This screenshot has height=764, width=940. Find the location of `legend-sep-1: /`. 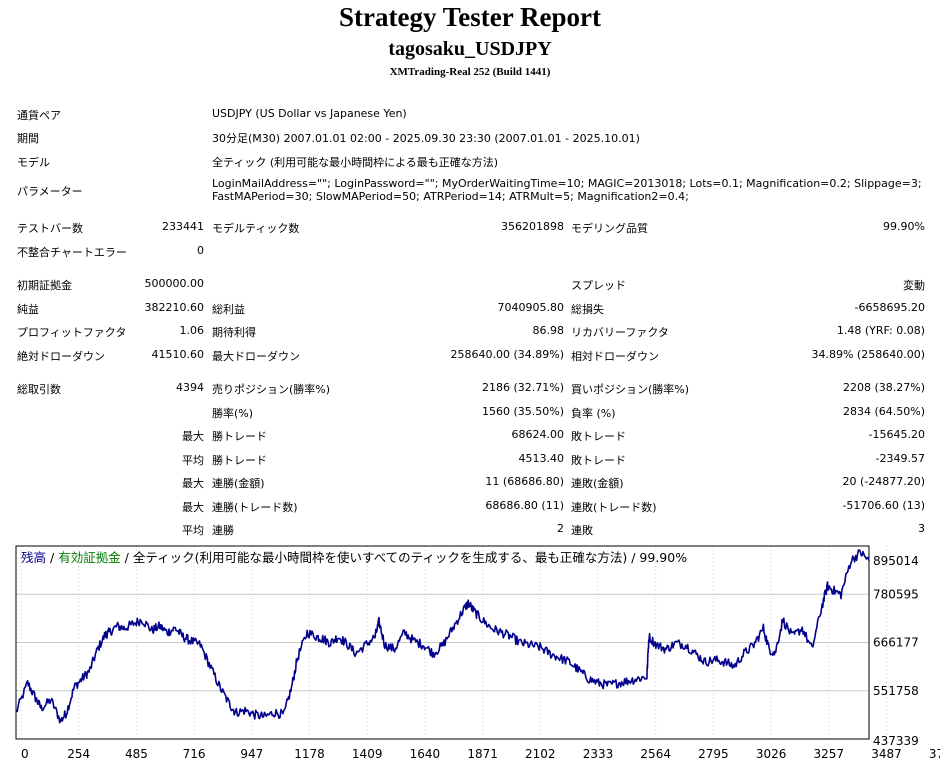

legend-sep-1: / is located at coordinates (52, 557).